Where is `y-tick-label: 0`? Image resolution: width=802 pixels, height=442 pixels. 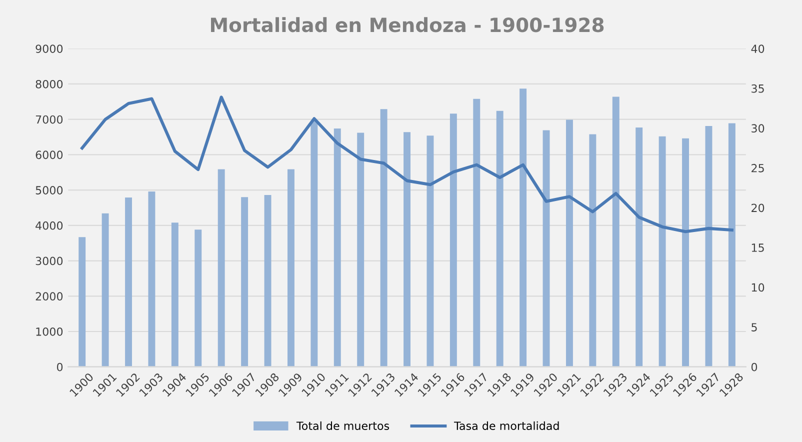 y-tick-label: 0 is located at coordinates (59, 367).